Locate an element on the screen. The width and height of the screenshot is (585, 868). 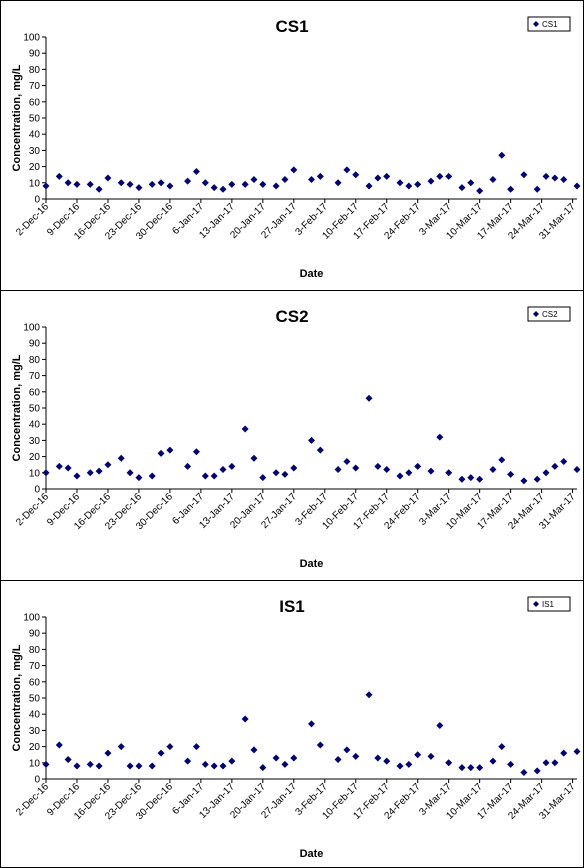
legend-label: CS1 is located at coordinates (550, 24).